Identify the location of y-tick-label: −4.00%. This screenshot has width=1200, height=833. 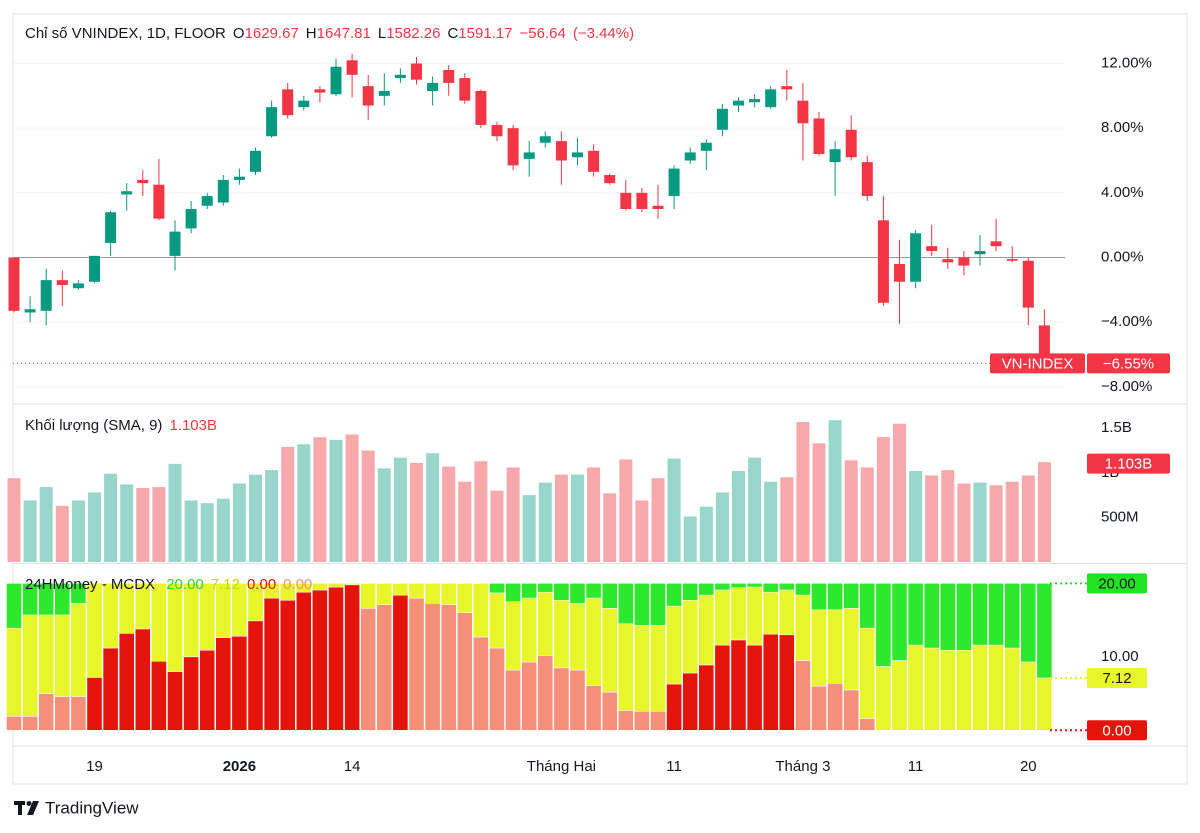
(1126, 321).